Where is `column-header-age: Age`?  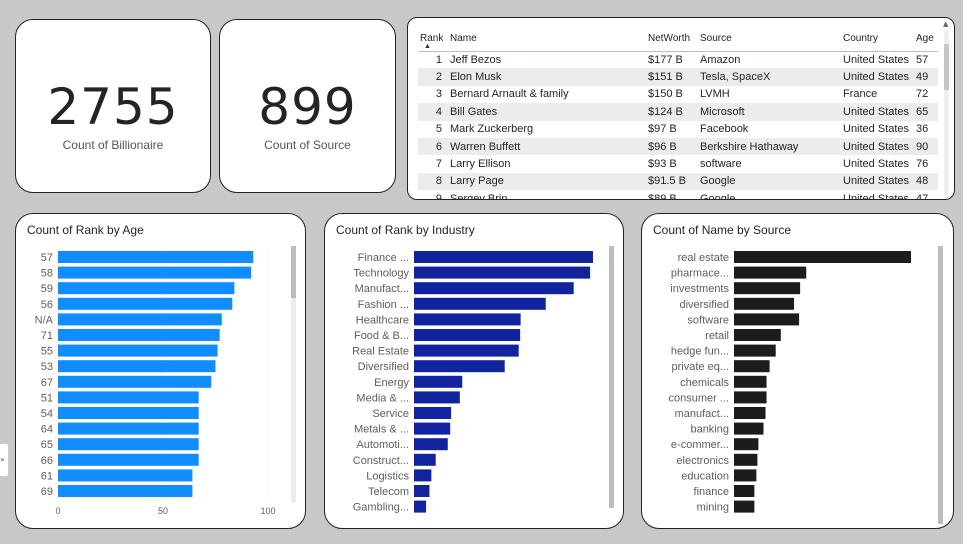
column-header-age: Age is located at coordinates (926, 39).